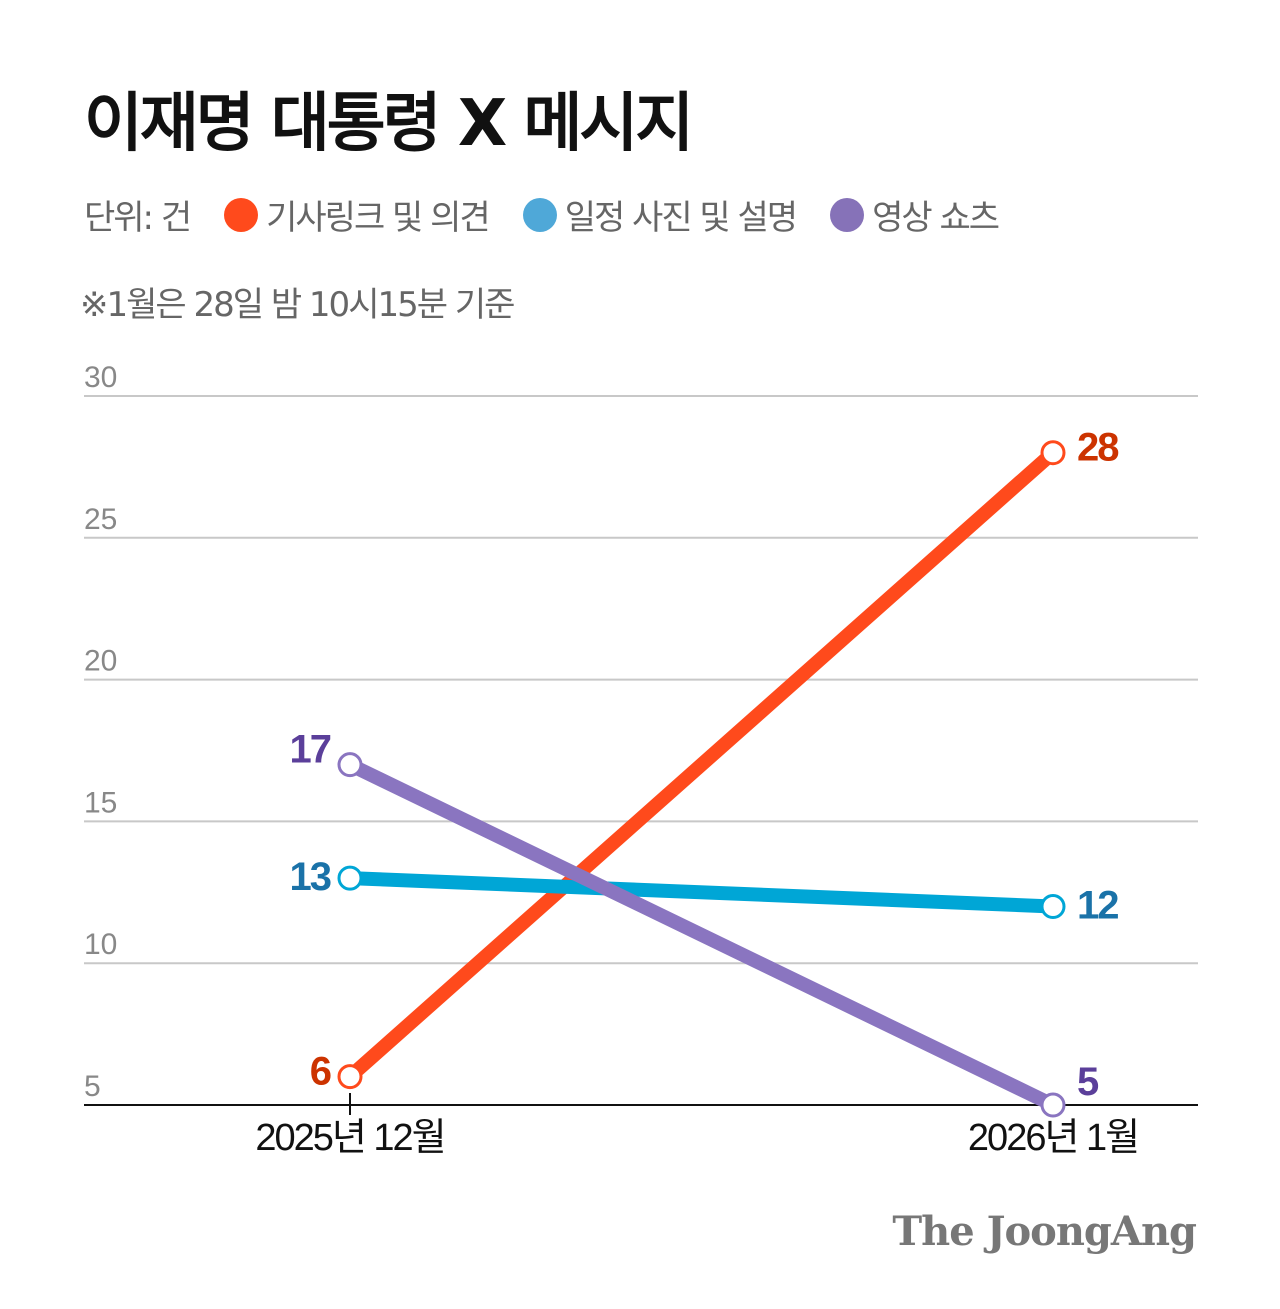  Describe the element at coordinates (138, 218) in the screenshot. I see `unit-label: 단위: 건` at that location.